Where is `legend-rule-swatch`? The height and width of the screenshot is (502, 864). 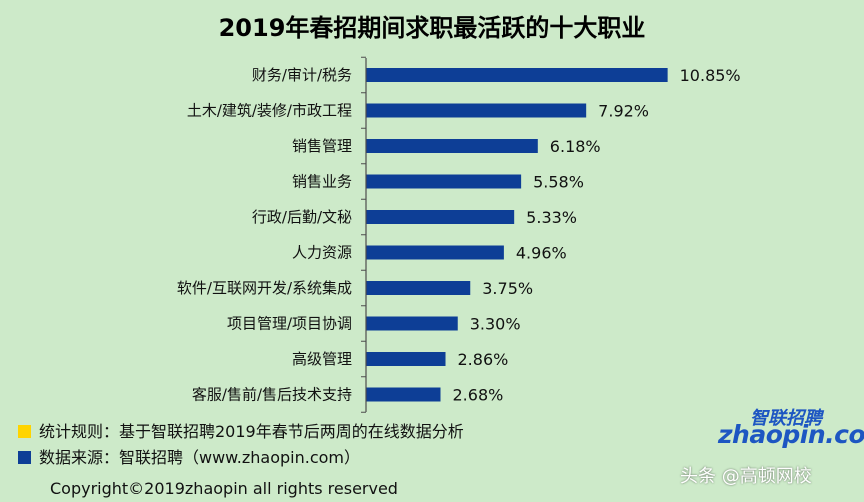
legend-rule-swatch is located at coordinates (24, 431).